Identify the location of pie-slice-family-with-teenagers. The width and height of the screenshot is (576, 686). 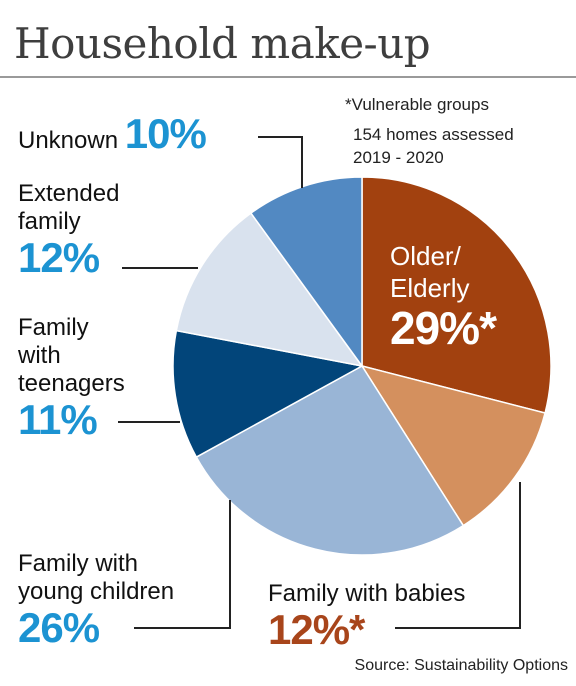
(268, 394).